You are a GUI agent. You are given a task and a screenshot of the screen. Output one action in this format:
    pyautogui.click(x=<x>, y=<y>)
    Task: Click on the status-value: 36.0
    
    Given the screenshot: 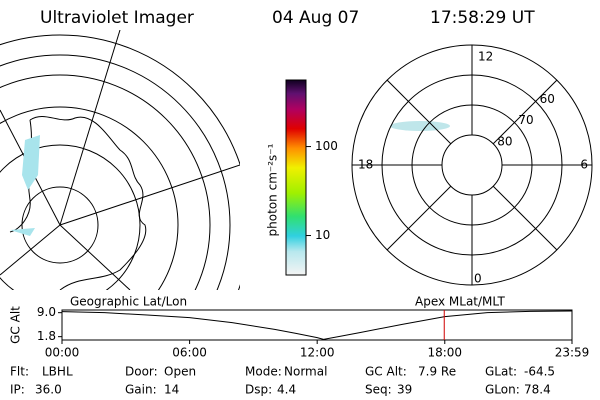 What is the action you would take?
    pyautogui.click(x=48, y=390)
    